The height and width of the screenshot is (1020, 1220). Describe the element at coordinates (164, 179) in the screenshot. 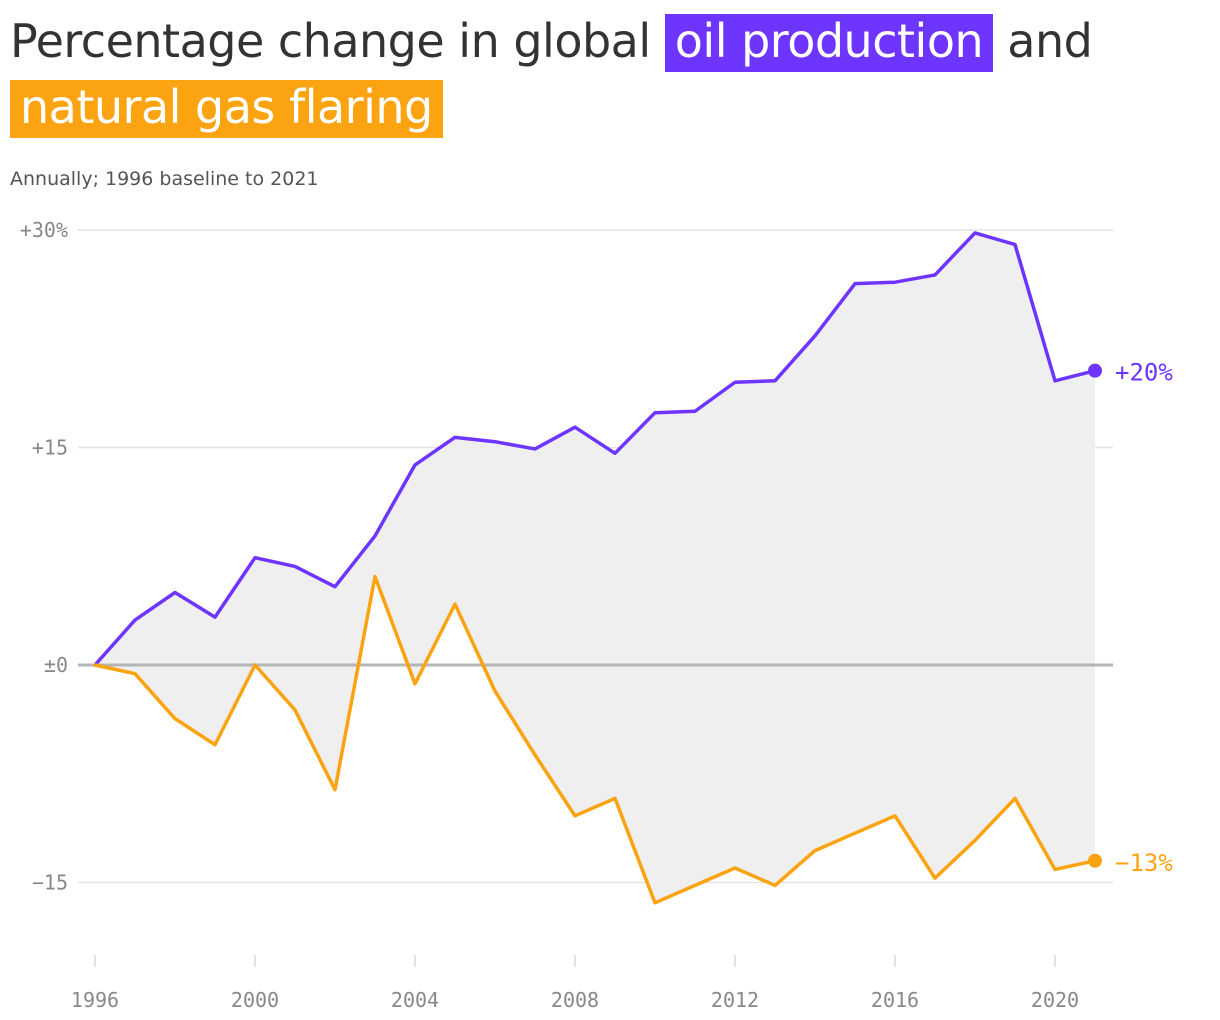

I see `chart-subtitle: Annually; 1996 baseline to 2021` at that location.